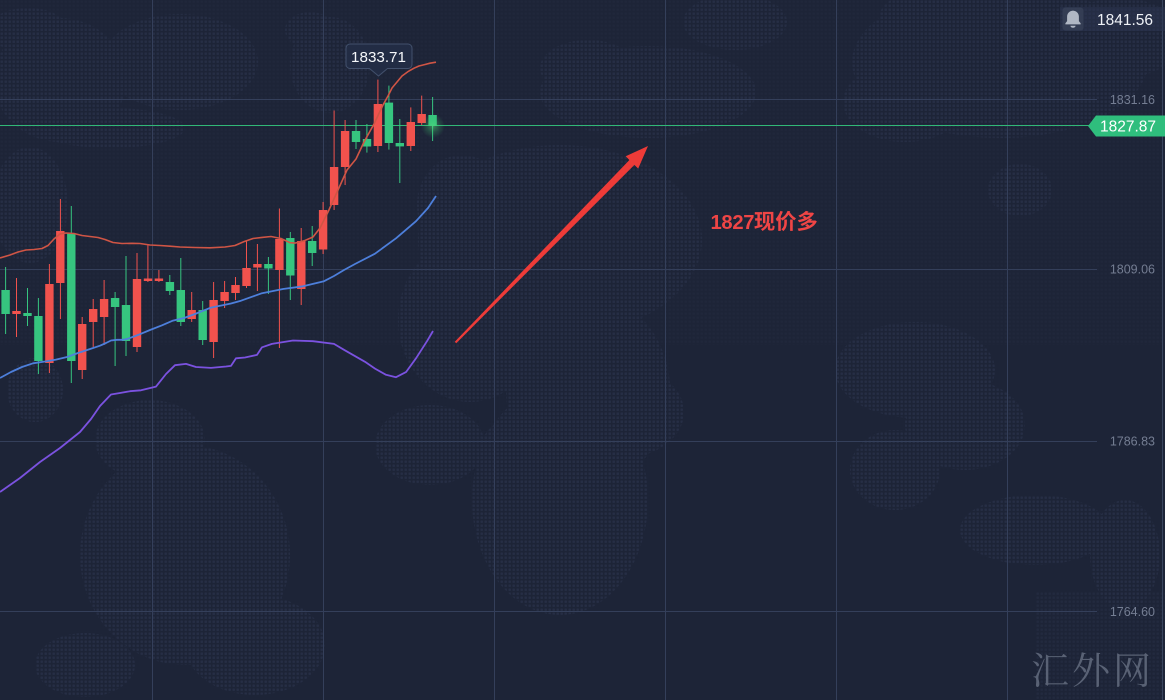 The image size is (1165, 700). What do you see at coordinates (1125, 20) in the screenshot?
I see `svg-text: 1841.56` at bounding box center [1125, 20].